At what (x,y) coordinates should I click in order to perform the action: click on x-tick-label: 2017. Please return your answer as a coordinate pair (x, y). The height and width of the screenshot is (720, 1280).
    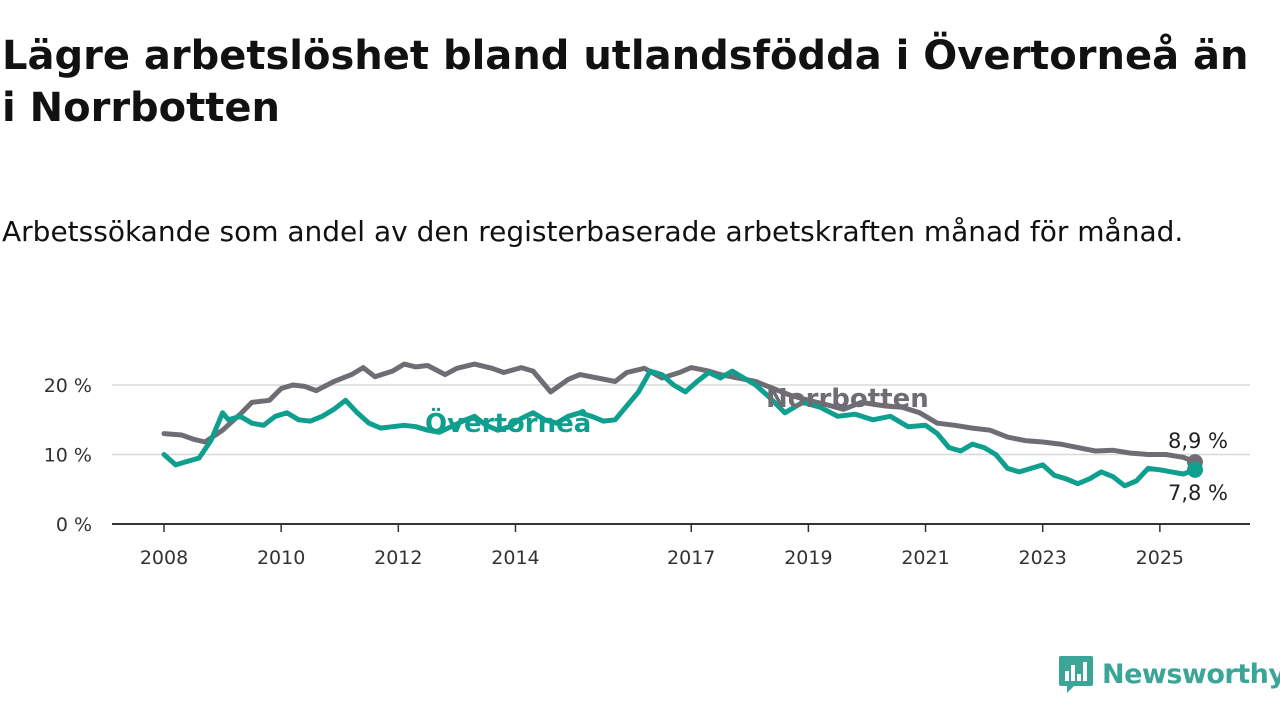
    Looking at the image, I should click on (691, 558).